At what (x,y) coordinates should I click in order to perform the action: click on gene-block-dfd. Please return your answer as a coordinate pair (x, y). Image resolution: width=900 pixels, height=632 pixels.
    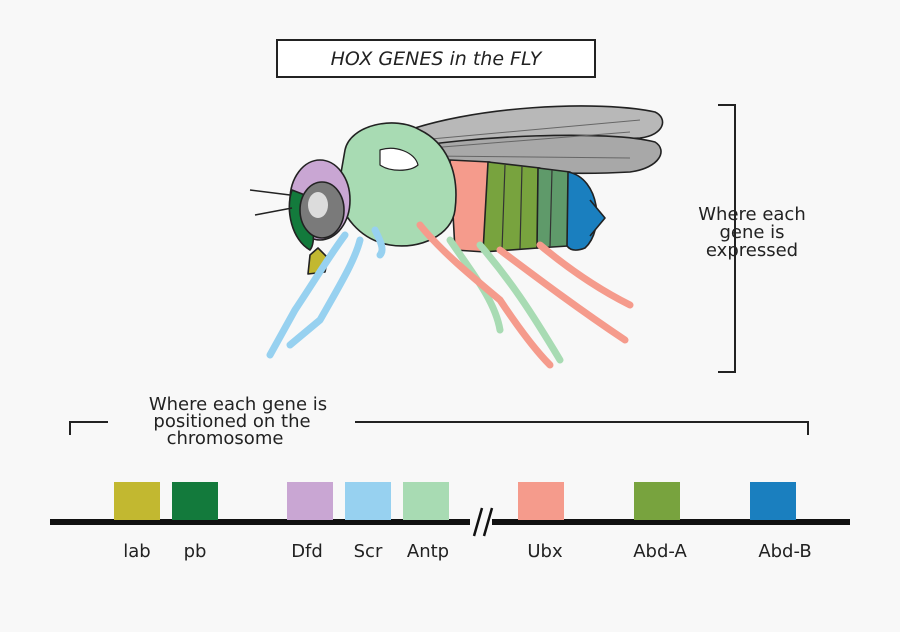
    Looking at the image, I should click on (310, 501).